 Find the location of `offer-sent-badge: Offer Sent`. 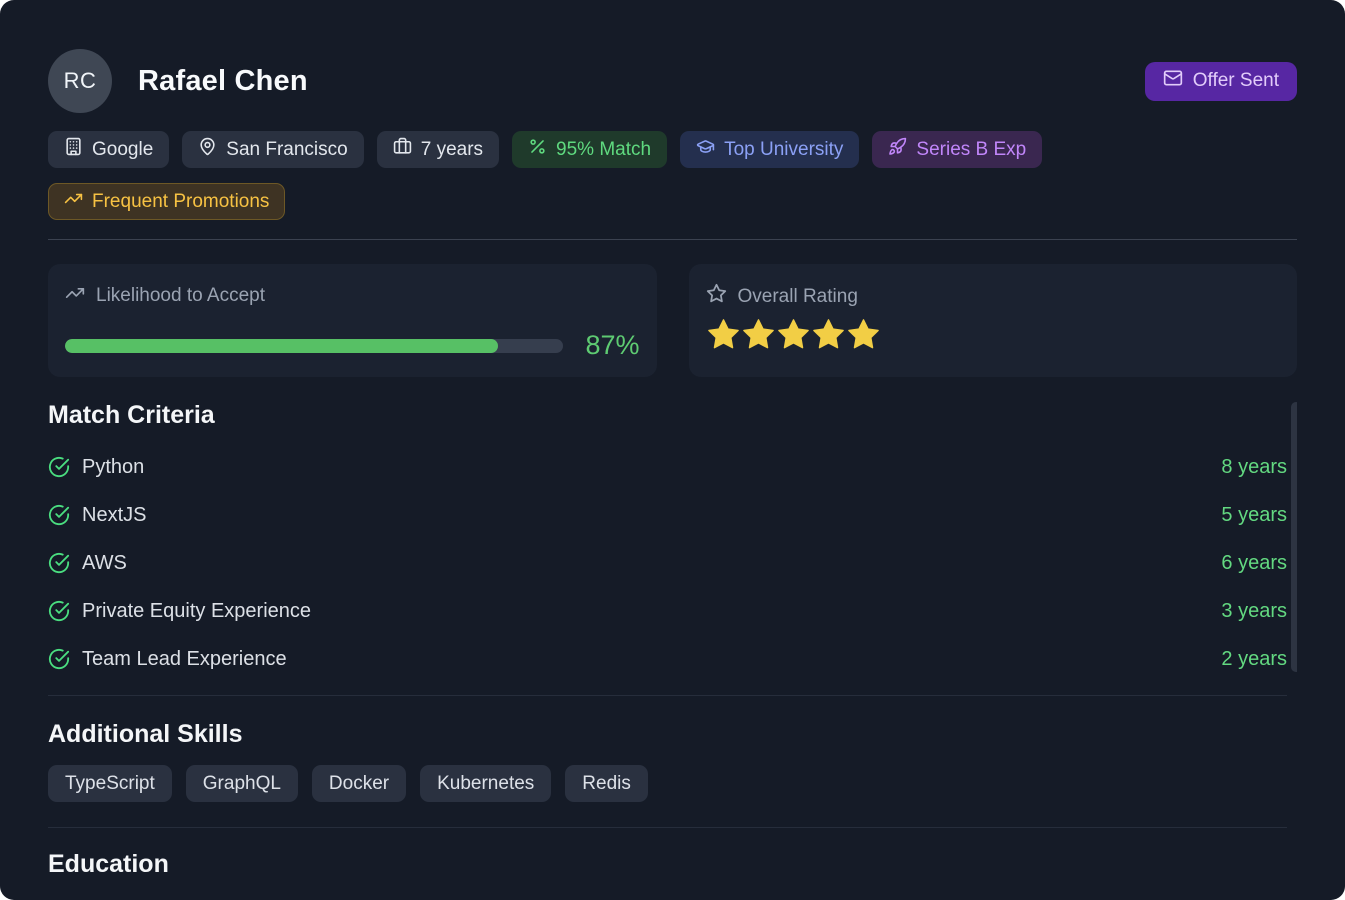

offer-sent-badge: Offer Sent is located at coordinates (1220, 81).